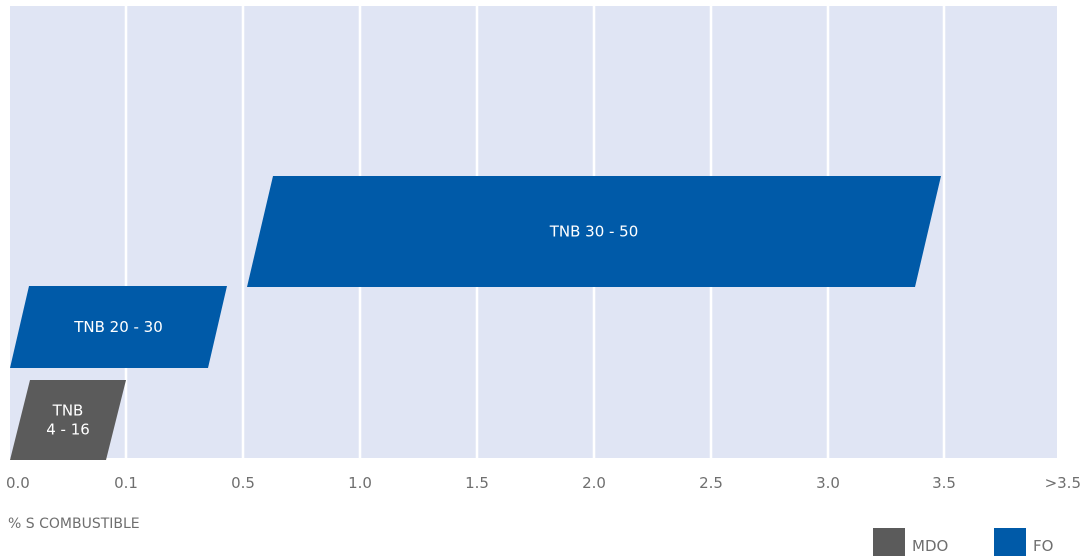 The height and width of the screenshot is (556, 1090). I want to click on x-tick-label: 1.5, so click(477, 483).